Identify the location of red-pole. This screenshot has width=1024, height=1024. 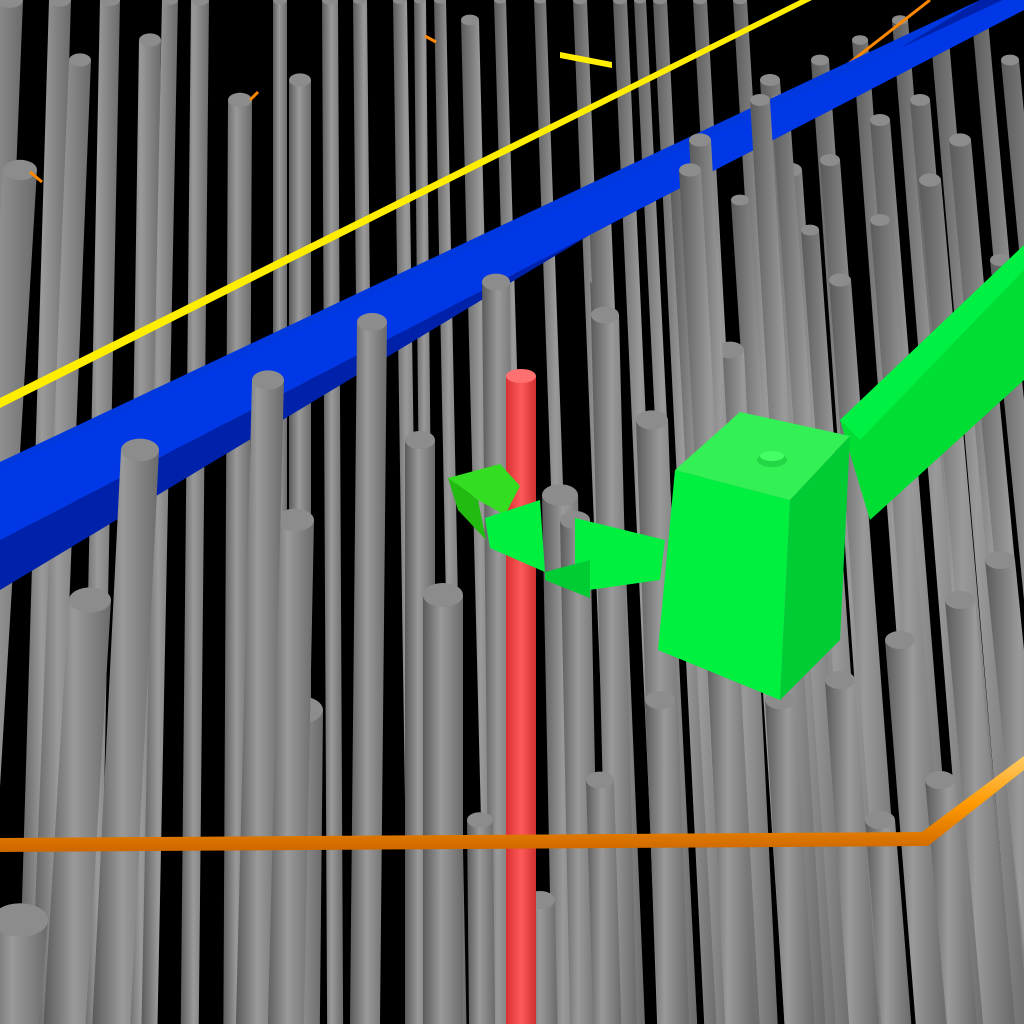
(521, 696).